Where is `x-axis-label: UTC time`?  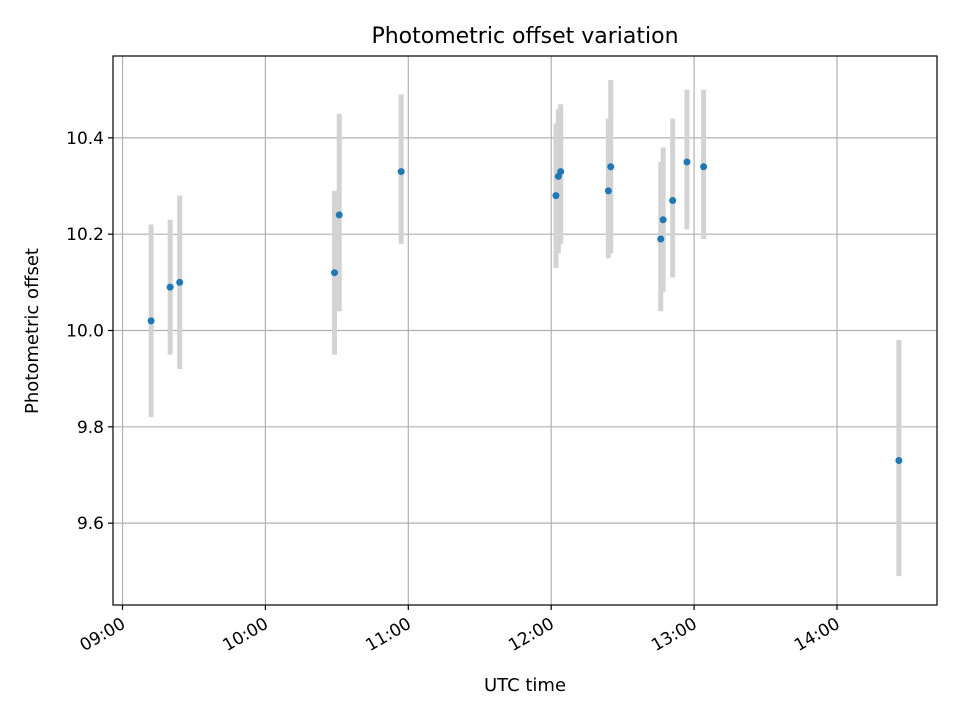
x-axis-label: UTC time is located at coordinates (525, 685).